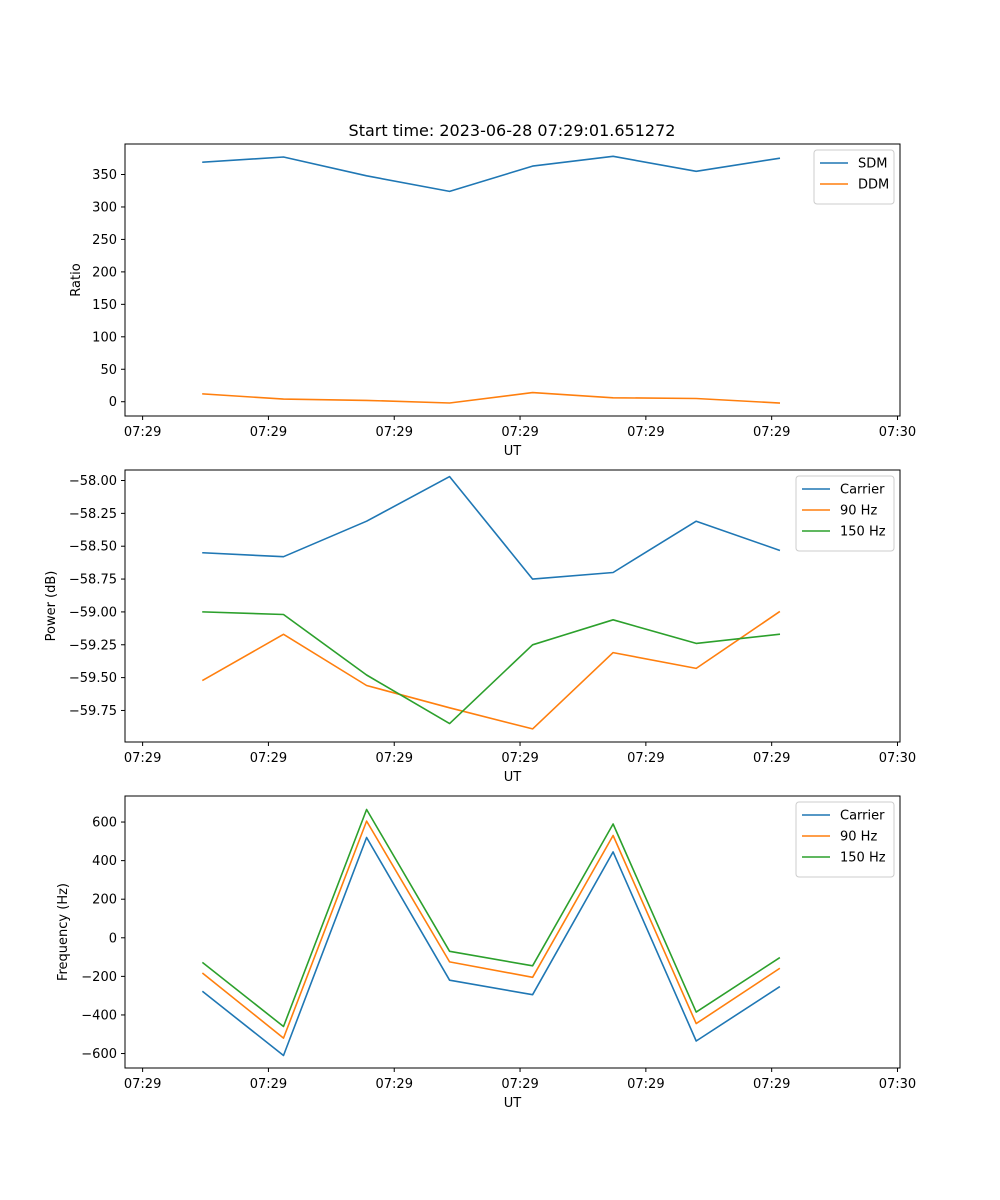 Image resolution: width=1000 pixels, height=1200 pixels. I want to click on y-tick-label: 100, so click(104, 337).